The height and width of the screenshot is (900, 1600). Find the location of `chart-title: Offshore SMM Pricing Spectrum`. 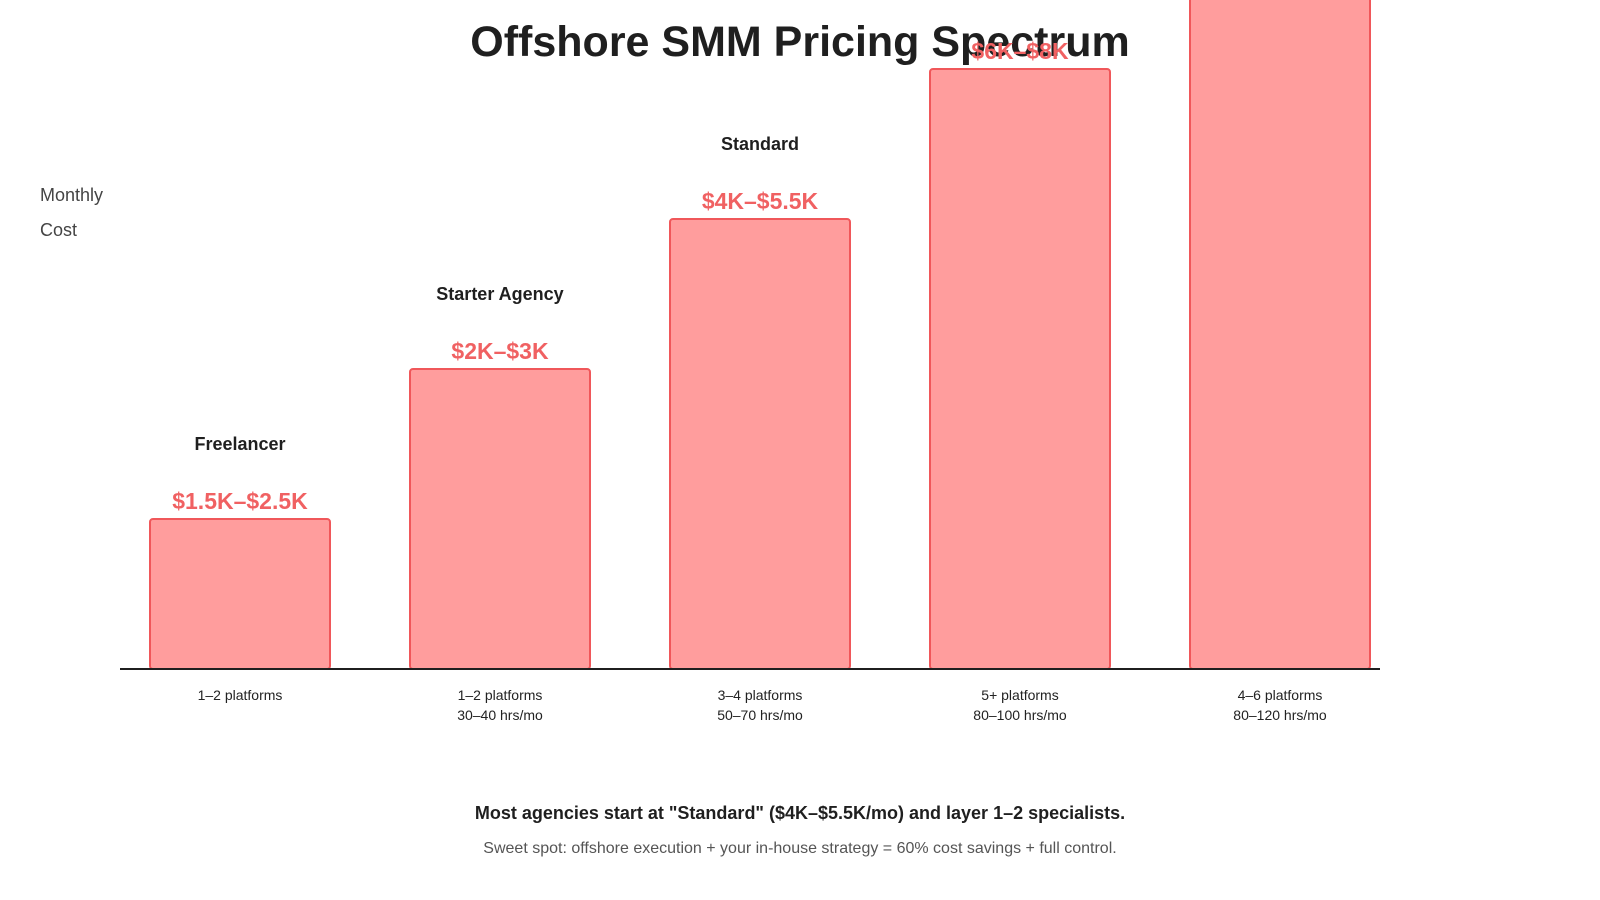

chart-title: Offshore SMM Pricing Spectrum is located at coordinates (800, 42).